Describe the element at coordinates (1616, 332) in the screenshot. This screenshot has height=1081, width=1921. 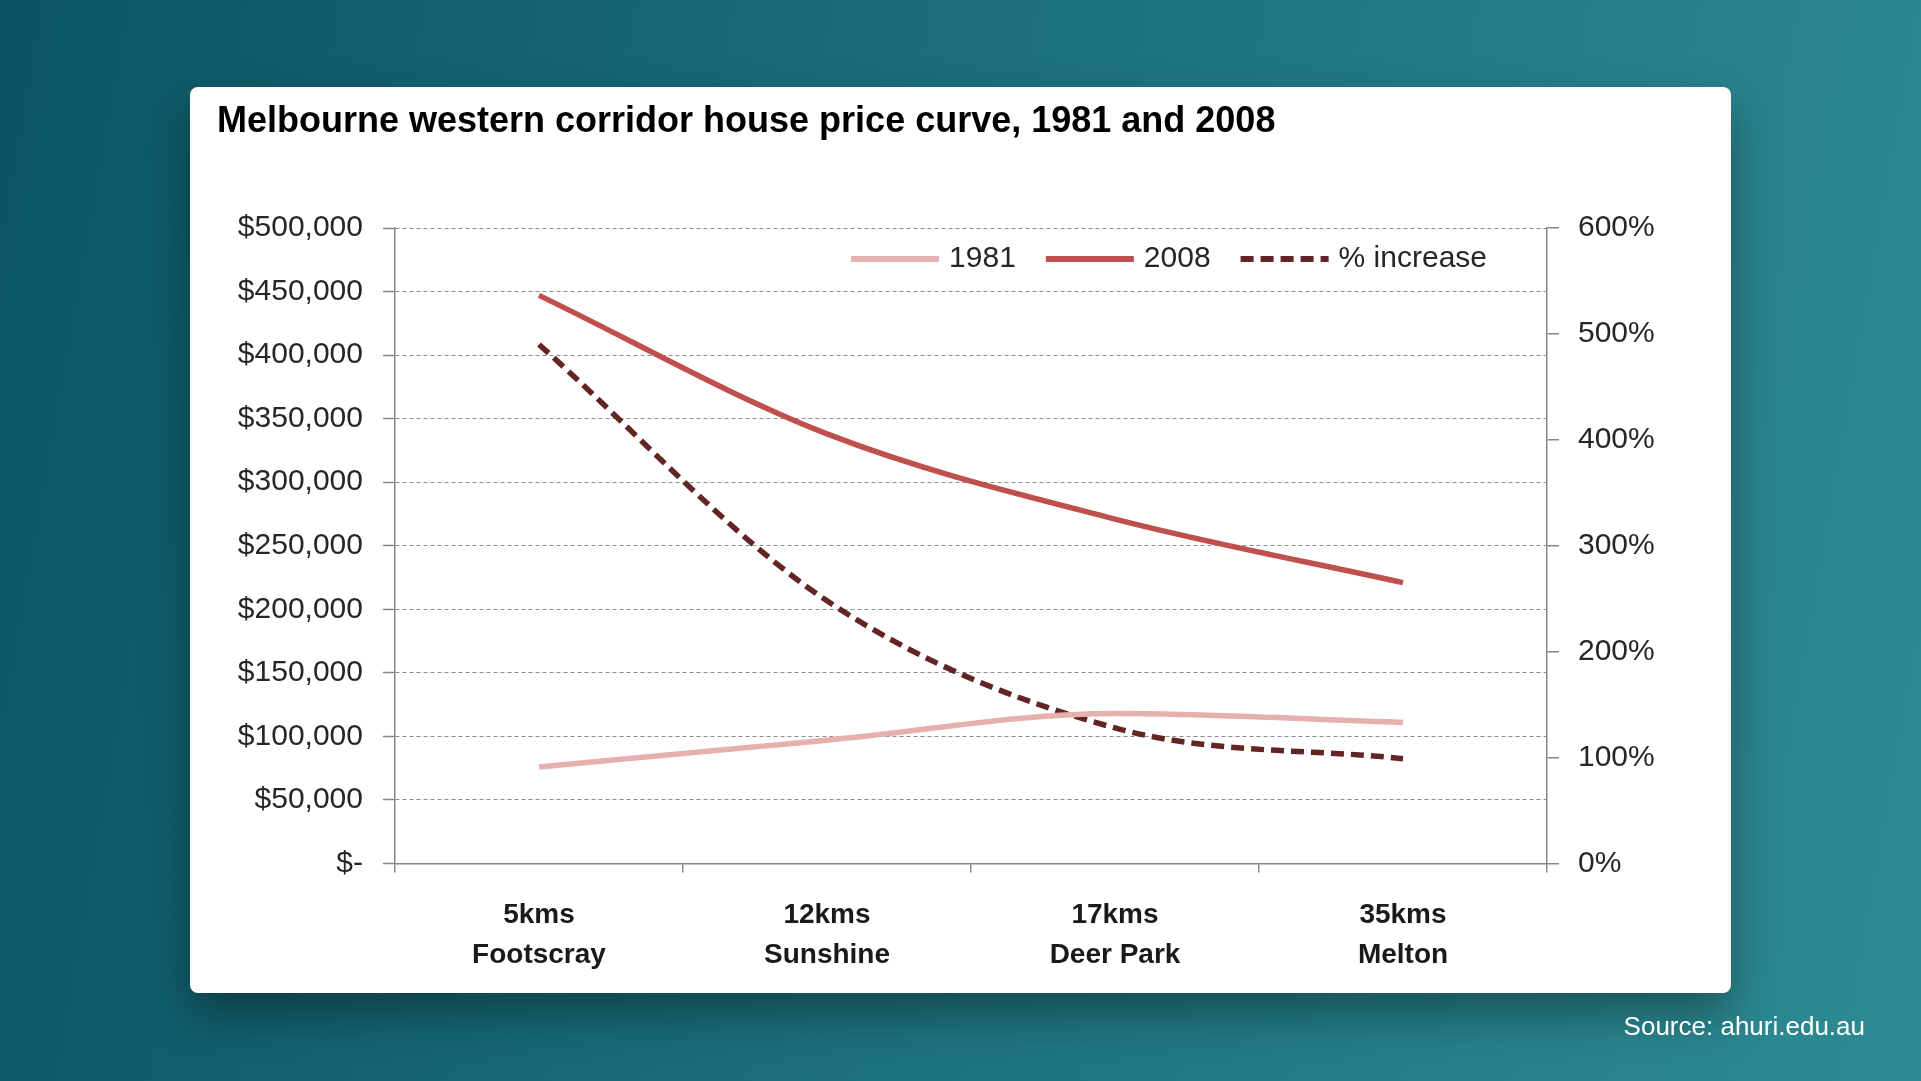
I see `y2-tick-label: 500%` at that location.